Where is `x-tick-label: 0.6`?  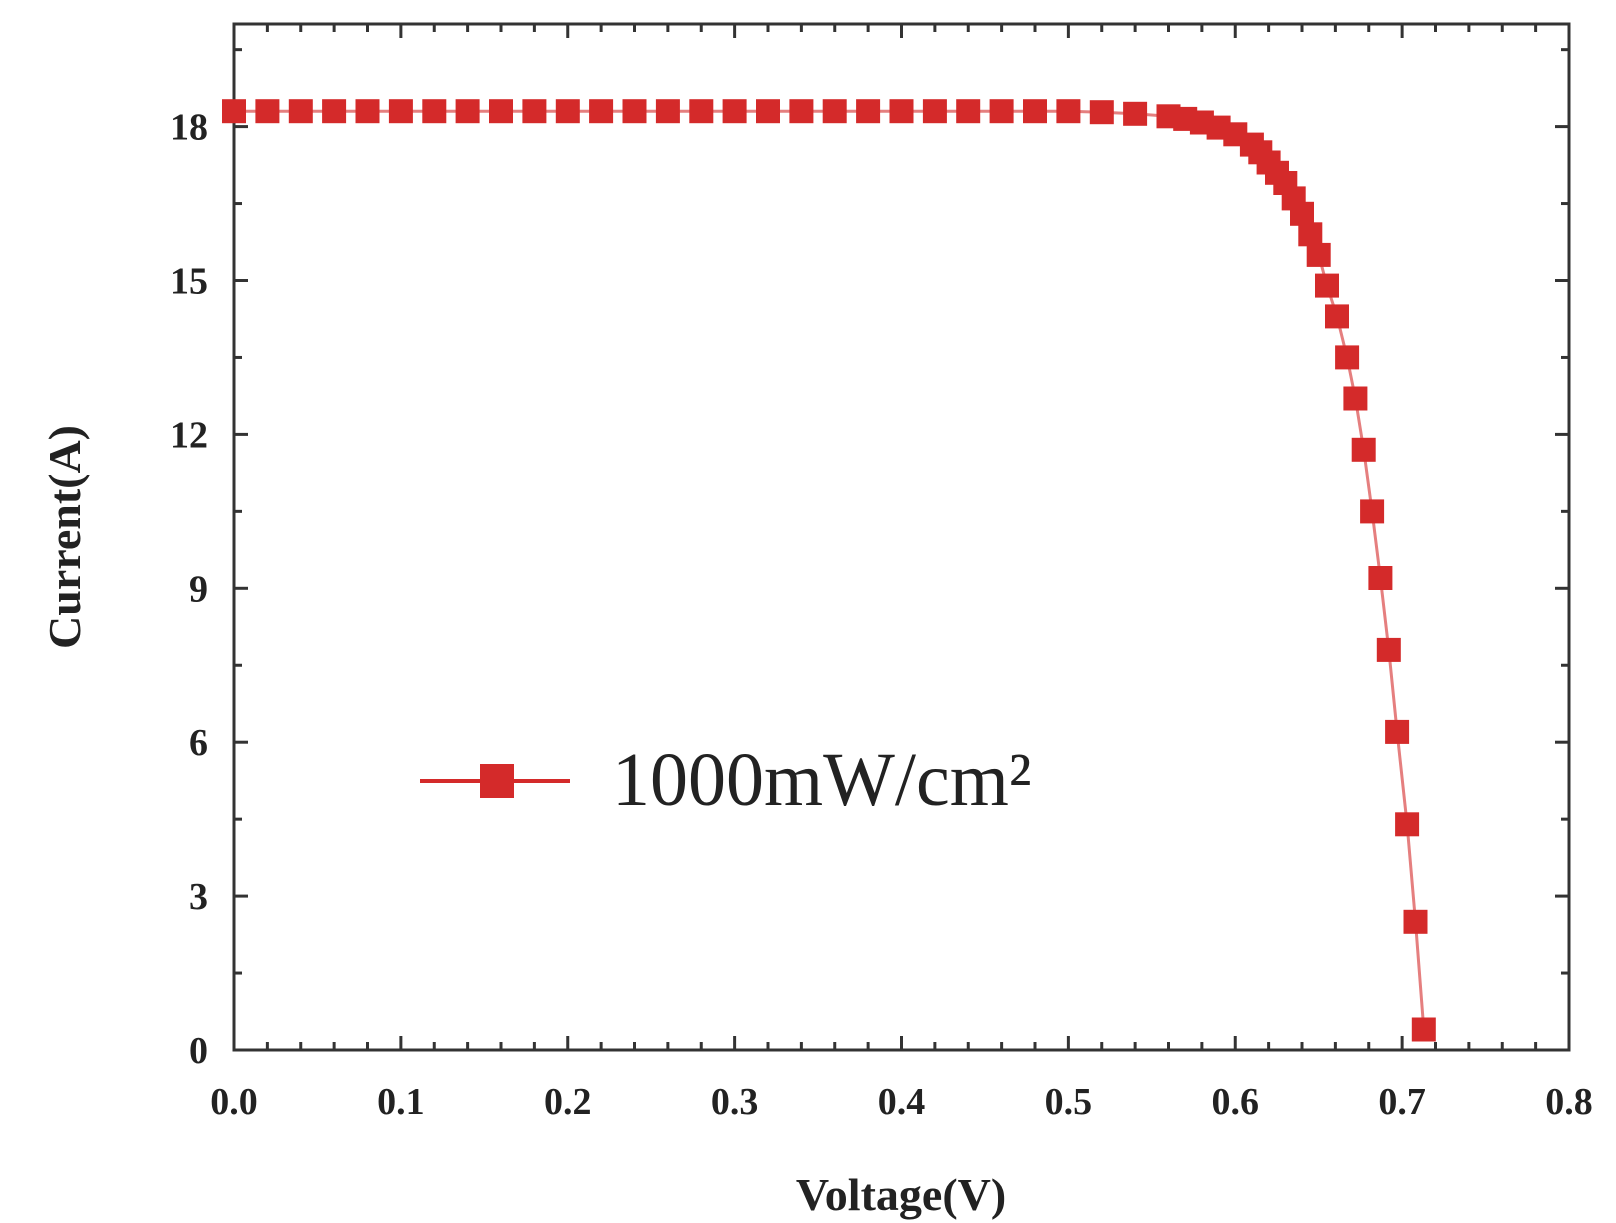 x-tick-label: 0.6 is located at coordinates (1236, 1102).